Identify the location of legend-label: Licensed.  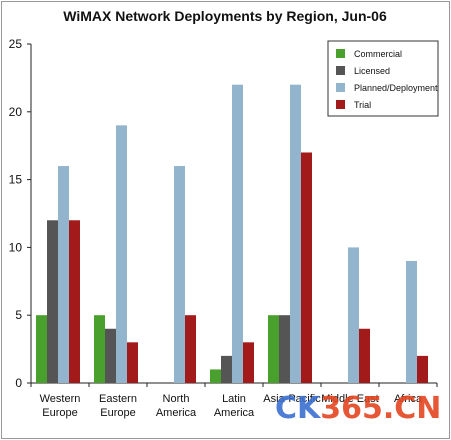
(372, 71).